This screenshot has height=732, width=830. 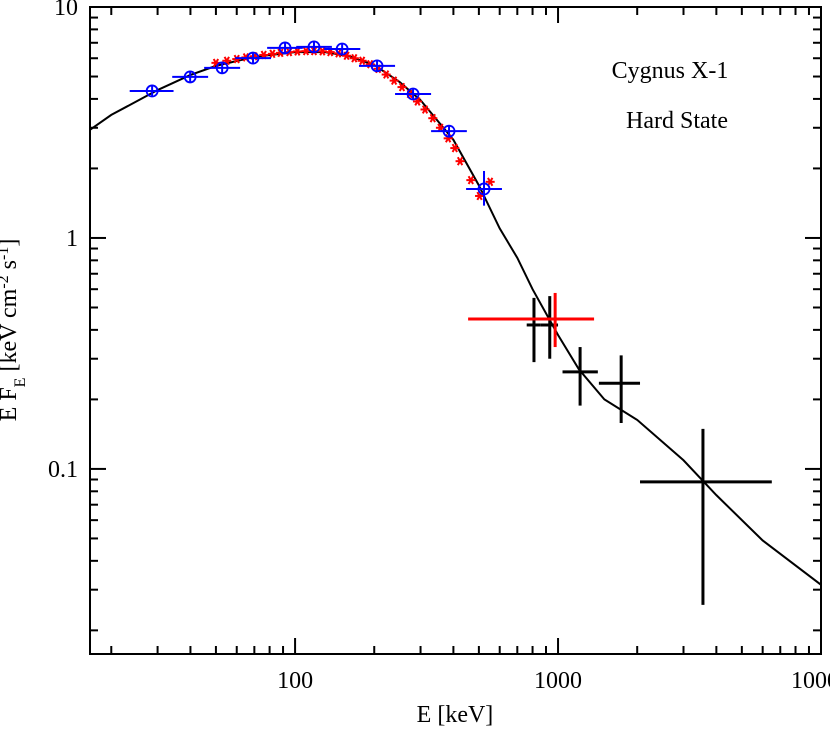 I want to click on y-axis-label-part: -1, so click(x=6, y=253).